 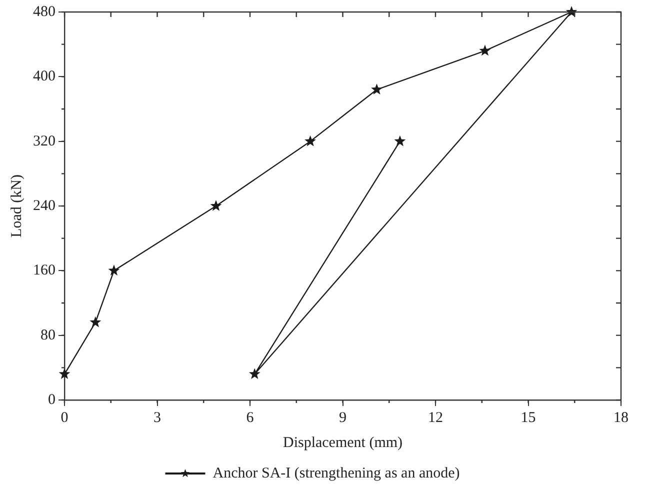 What do you see at coordinates (44, 270) in the screenshot?
I see `y-tick-label: 160` at bounding box center [44, 270].